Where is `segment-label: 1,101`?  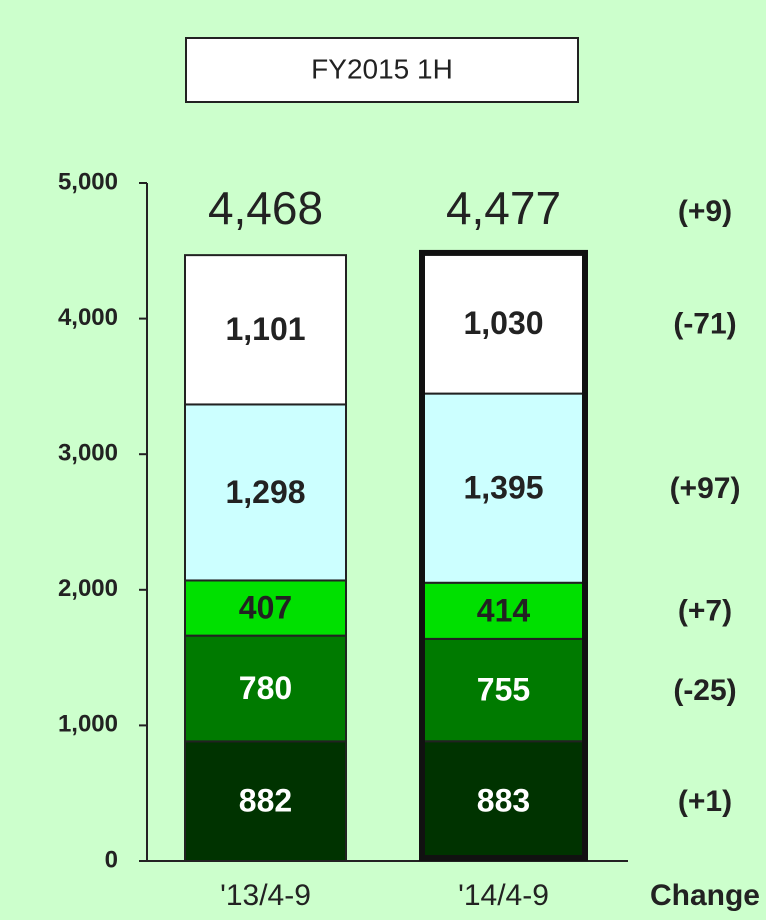
segment-label: 1,101 is located at coordinates (265, 329).